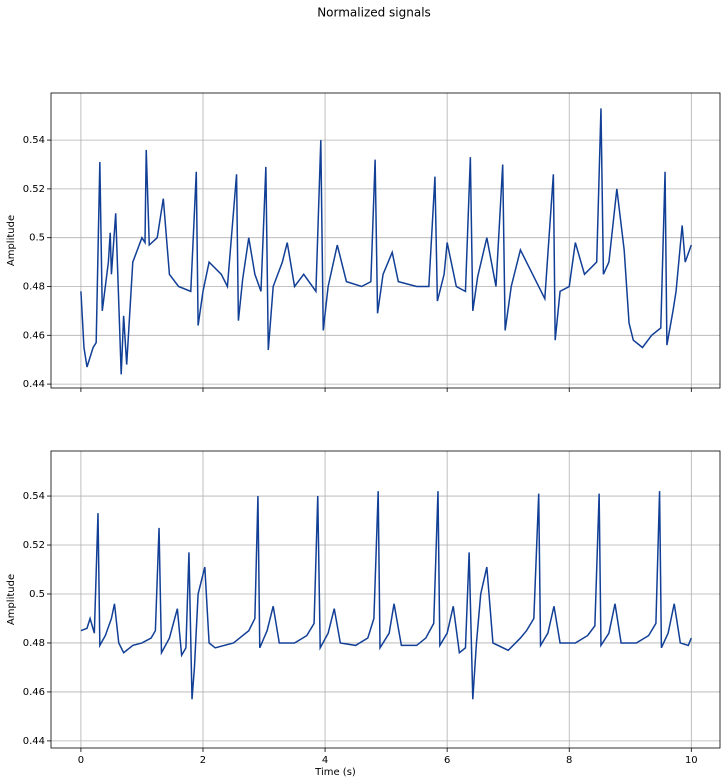 The width and height of the screenshot is (727, 784). What do you see at coordinates (447, 760) in the screenshot?
I see `x-tick-label: 6` at bounding box center [447, 760].